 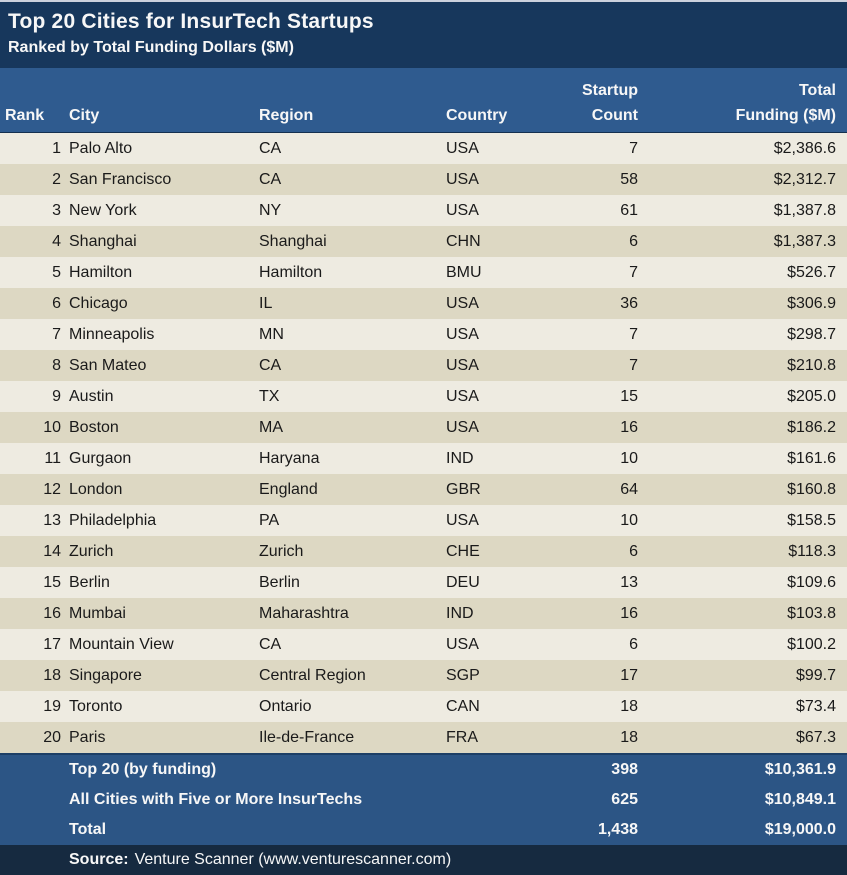 I want to click on page-title: Top 20 Cities for InsurTech Startups, so click(x=191, y=21).